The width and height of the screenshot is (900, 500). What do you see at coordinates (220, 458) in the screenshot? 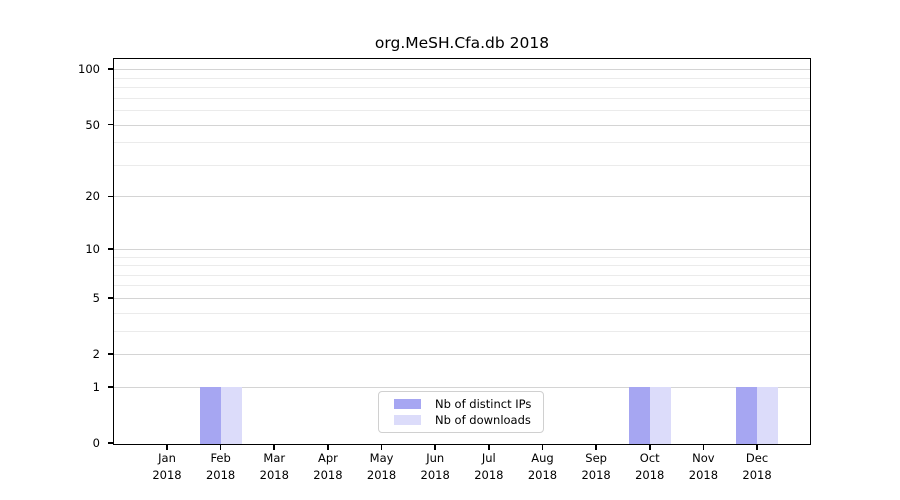
I see `x-tick-month: Feb` at bounding box center [220, 458].